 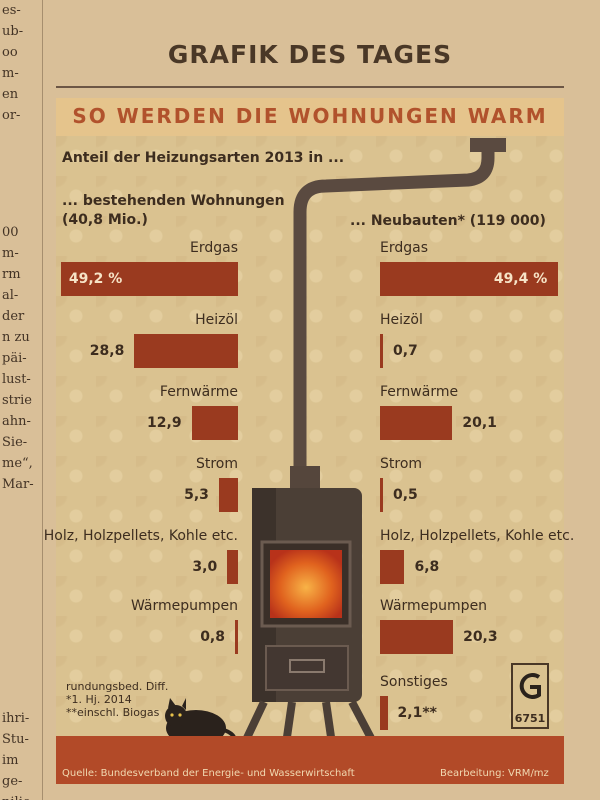 I want to click on value-label-existing: 49,2 %, so click(x=95, y=279).